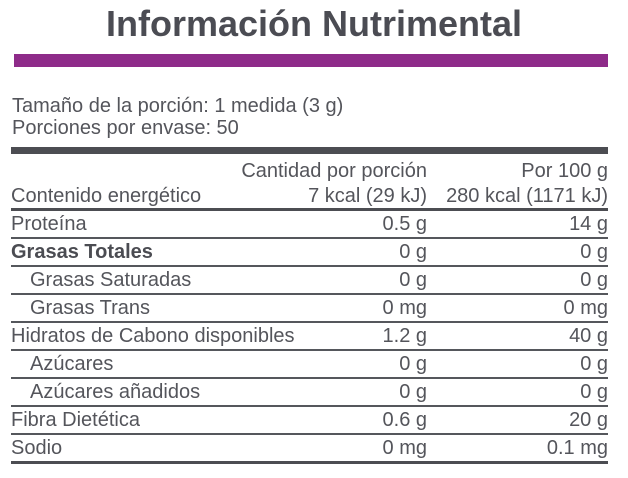  I want to click on page-title: Información Nutrimental, so click(314, 23).